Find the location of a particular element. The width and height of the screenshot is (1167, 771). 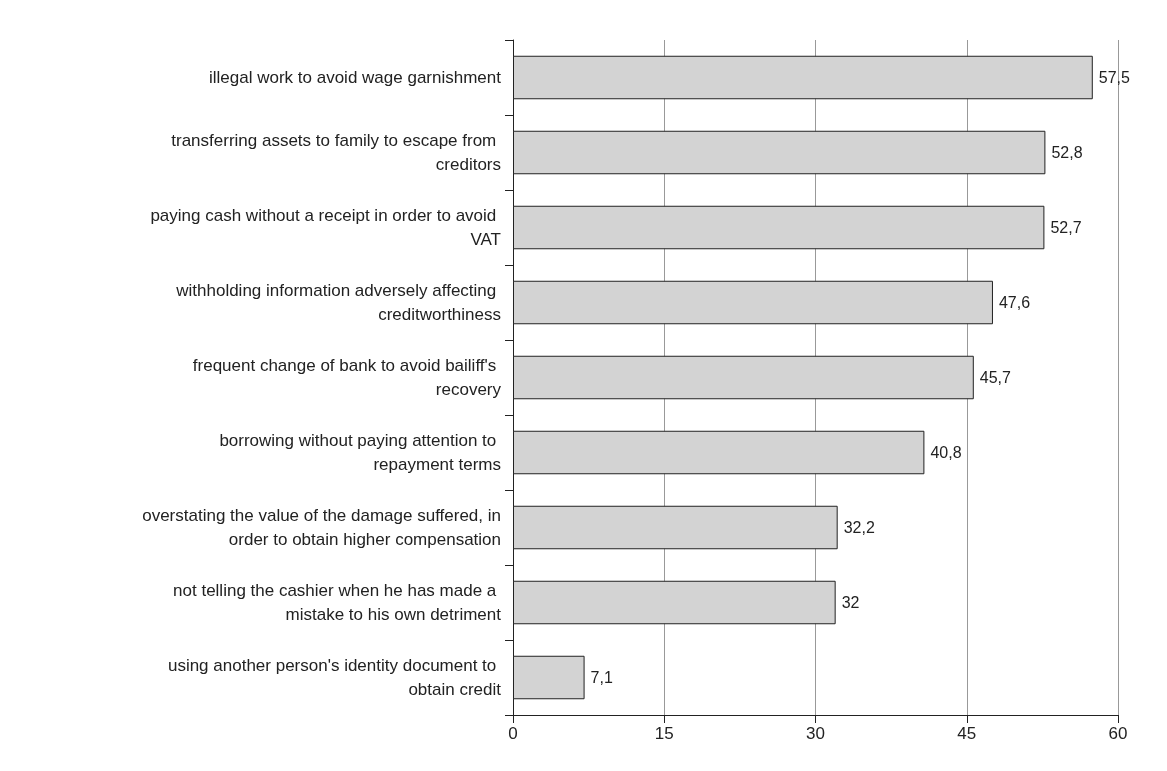

data-label: 7,1 is located at coordinates (601, 677).